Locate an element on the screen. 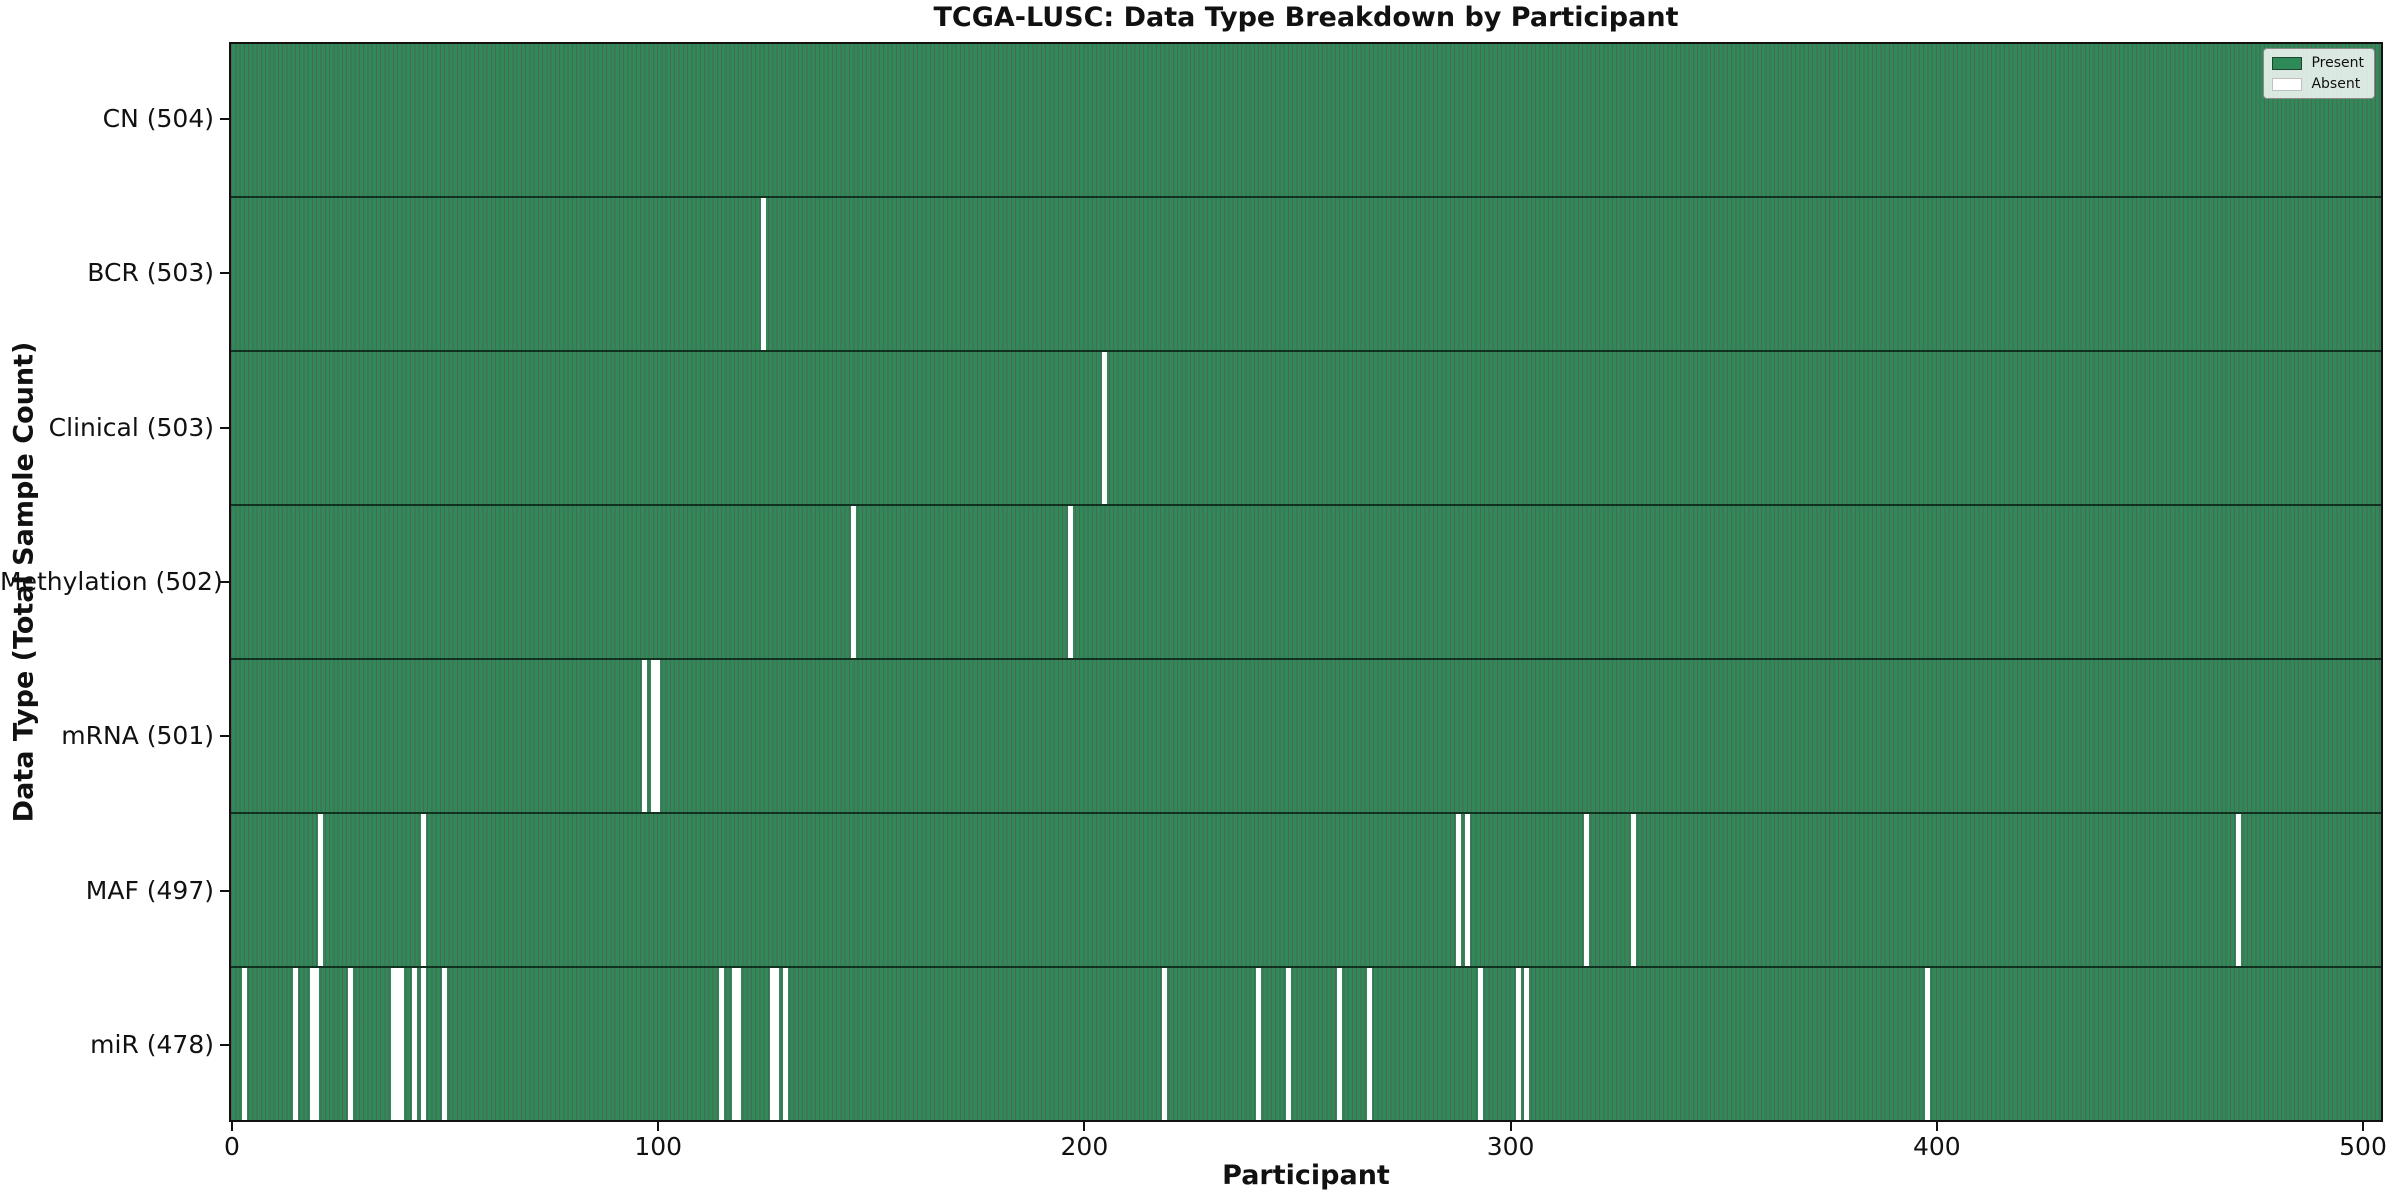 This screenshot has width=2400, height=1200. legend: Present Absent is located at coordinates (2319, 73).